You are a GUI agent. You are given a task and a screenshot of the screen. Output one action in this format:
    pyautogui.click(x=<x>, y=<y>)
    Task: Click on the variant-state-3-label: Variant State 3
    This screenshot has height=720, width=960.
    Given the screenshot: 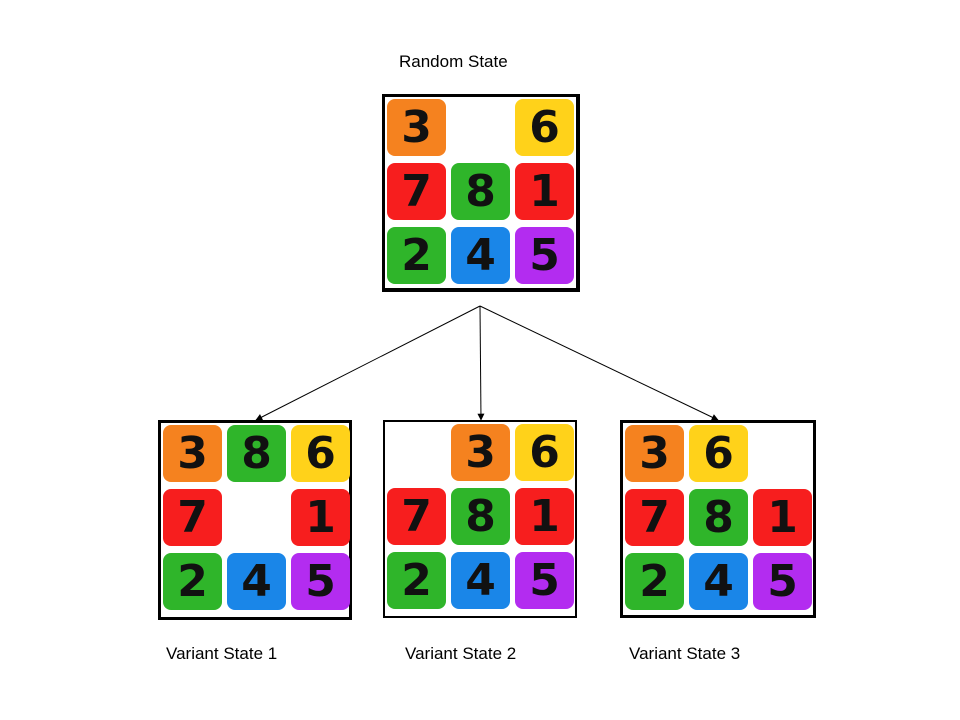 What is the action you would take?
    pyautogui.click(x=685, y=653)
    